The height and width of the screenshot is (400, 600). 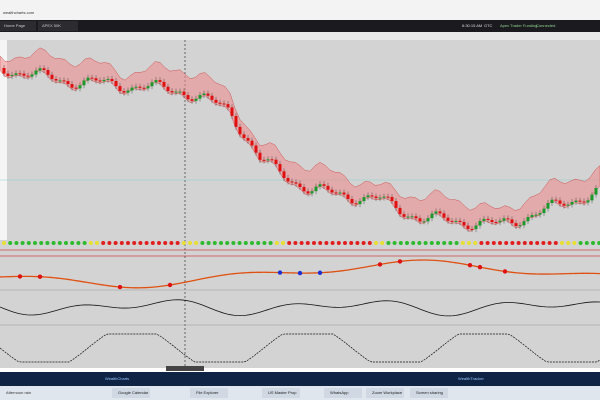 I want to click on clock: 6:30:15 AM, so click(x=472, y=25).